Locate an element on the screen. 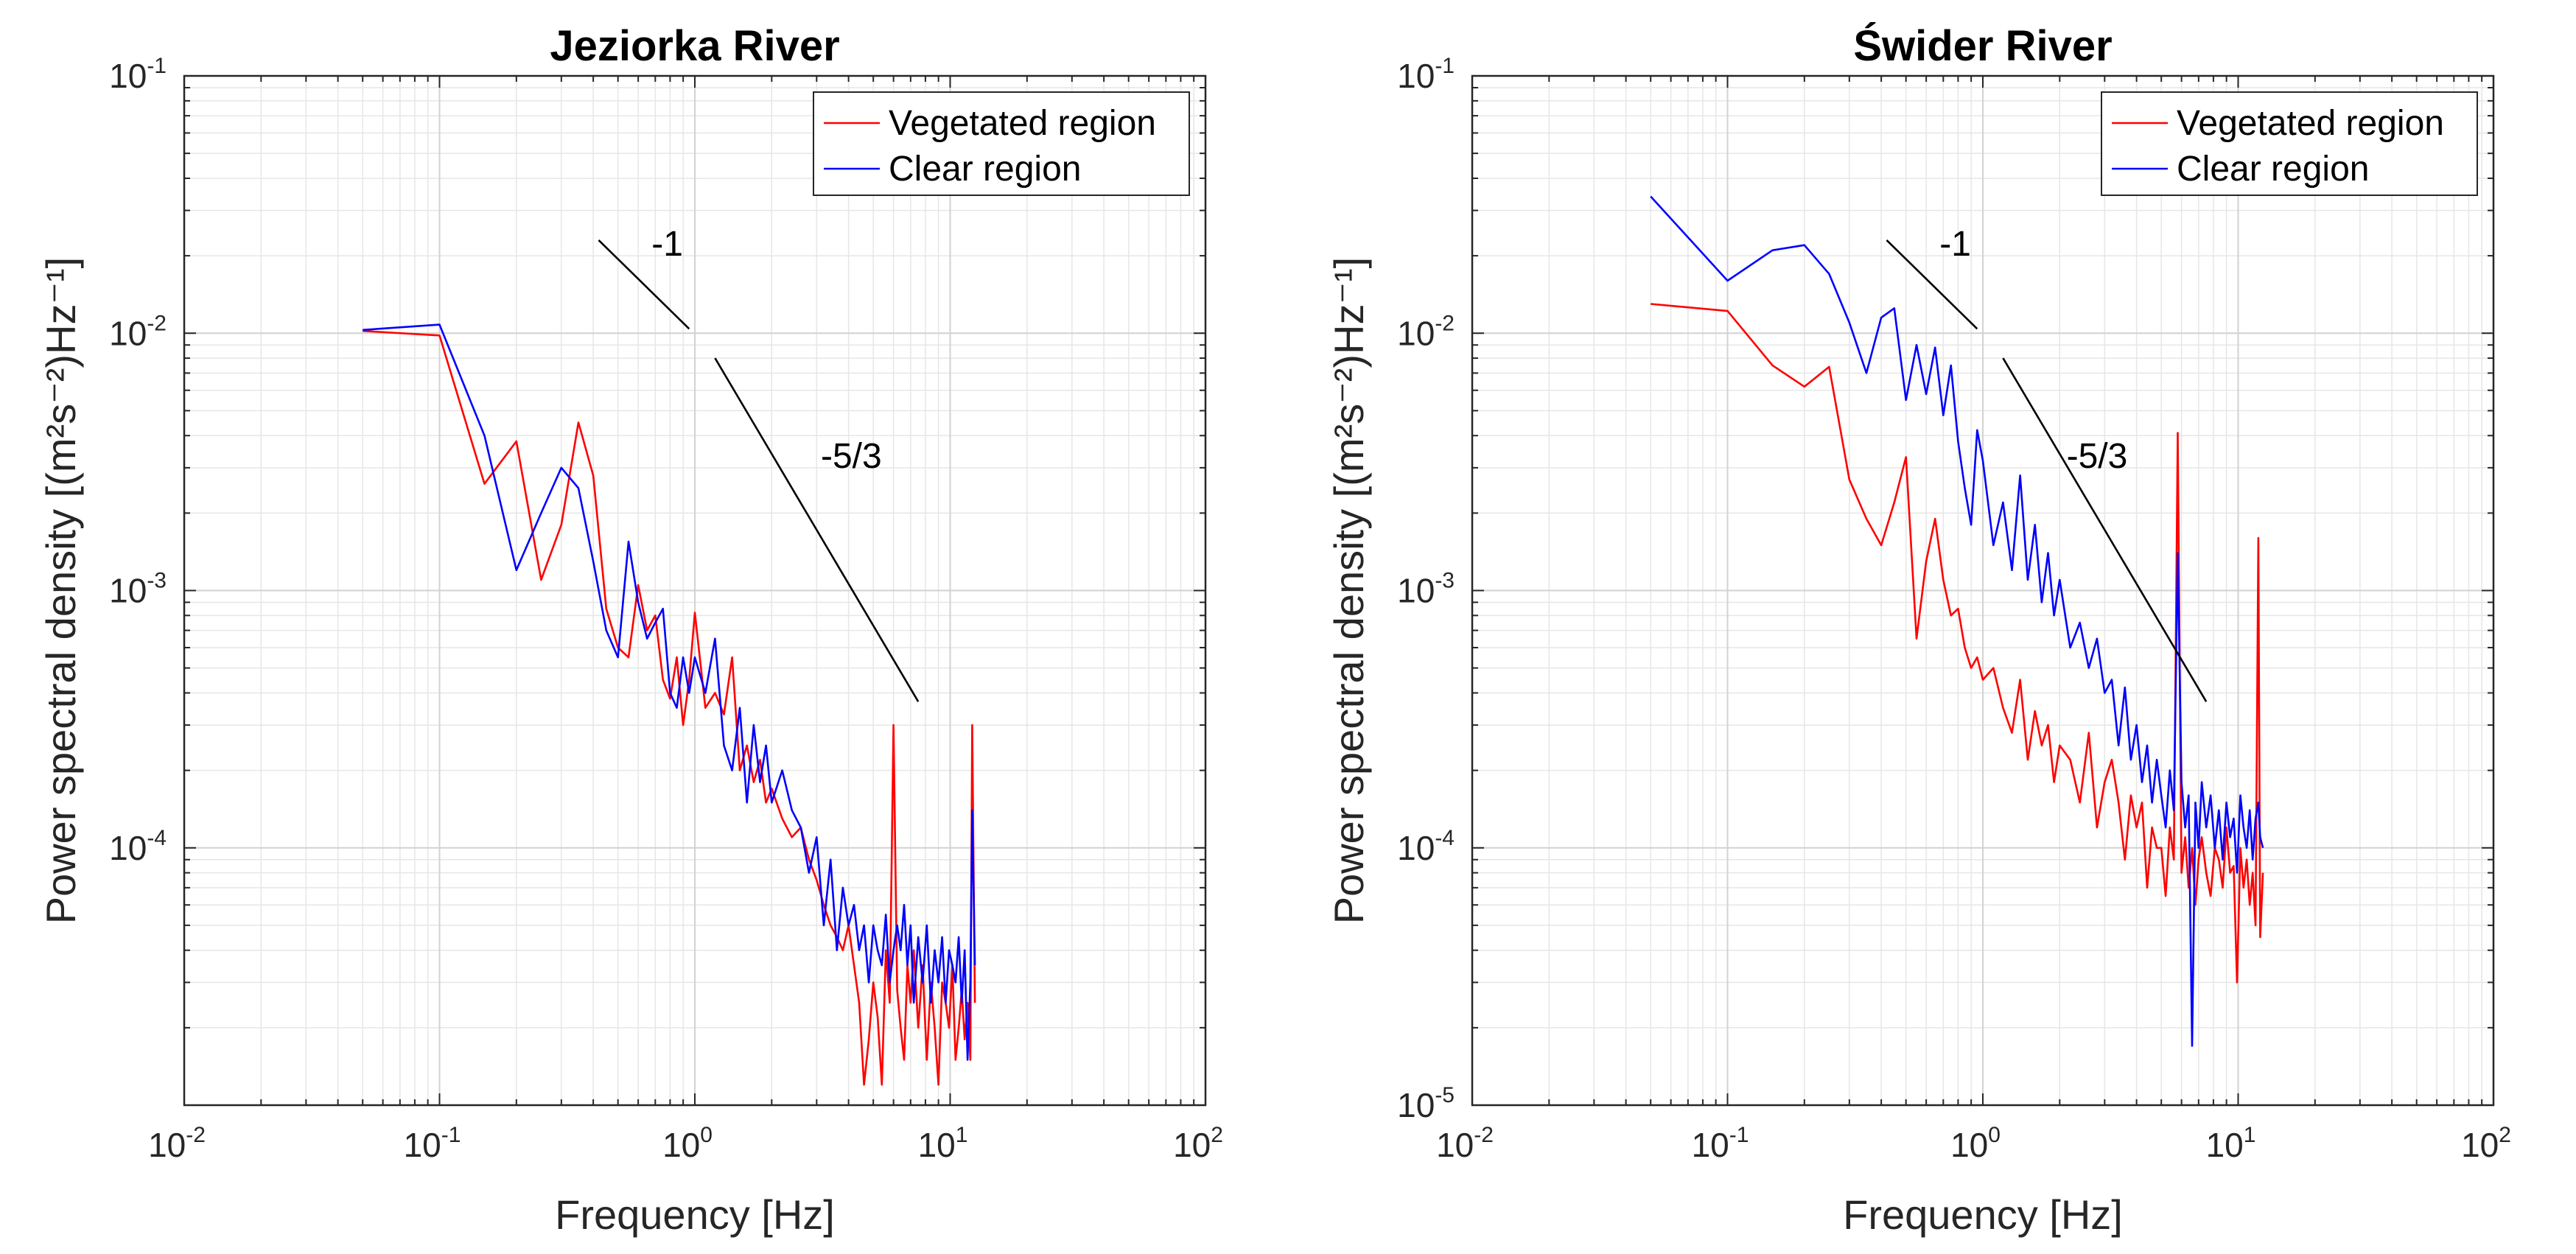 This screenshot has width=2576, height=1254. series-vegetated is located at coordinates (669, 707).